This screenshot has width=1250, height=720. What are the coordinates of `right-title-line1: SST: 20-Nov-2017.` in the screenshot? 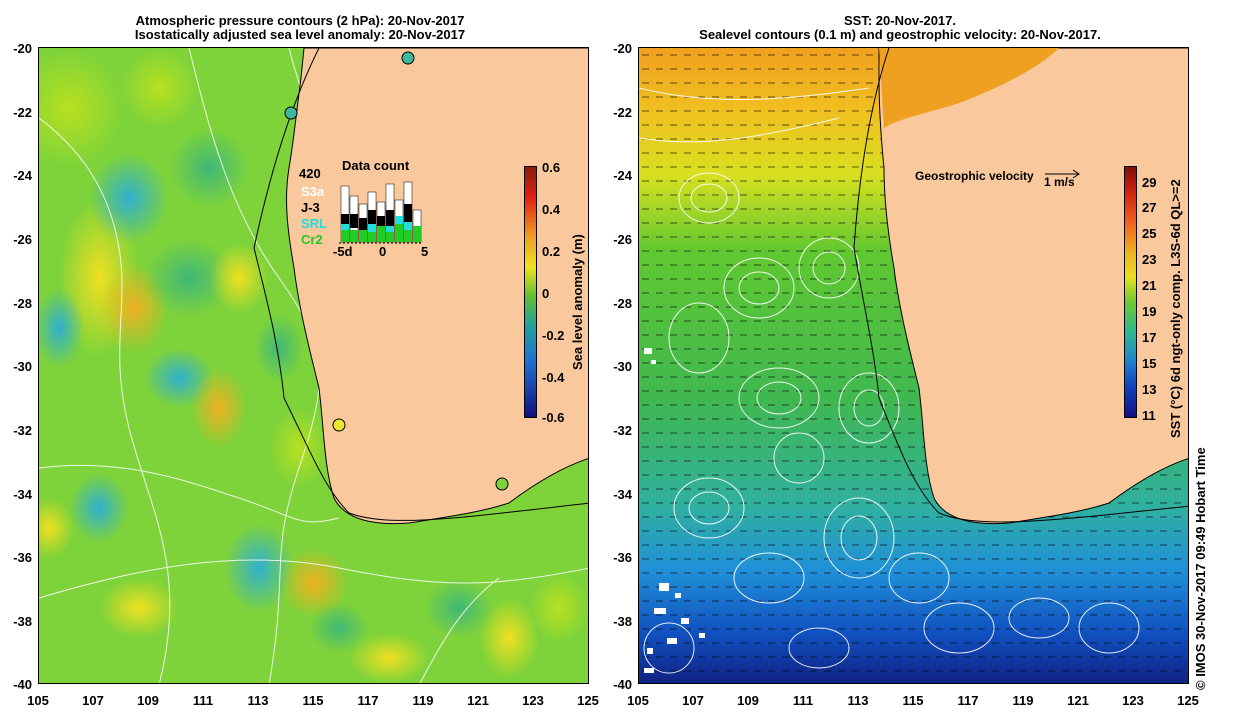 It's located at (900, 20).